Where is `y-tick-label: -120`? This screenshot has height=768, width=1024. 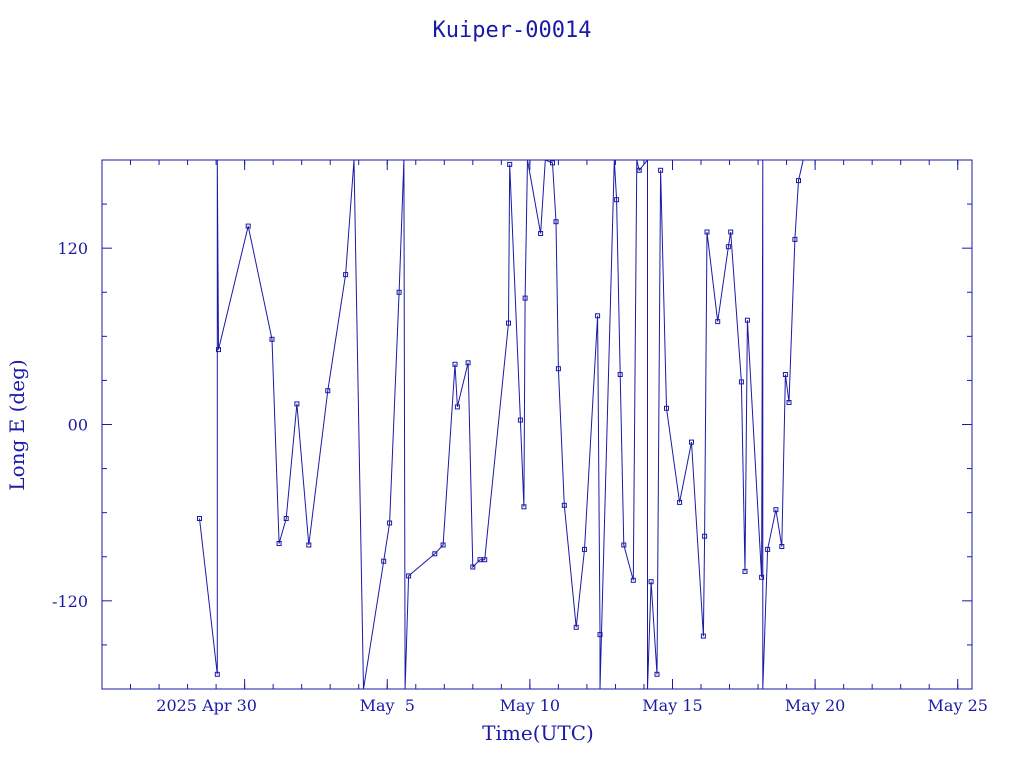
y-tick-label: -120 is located at coordinates (70, 601).